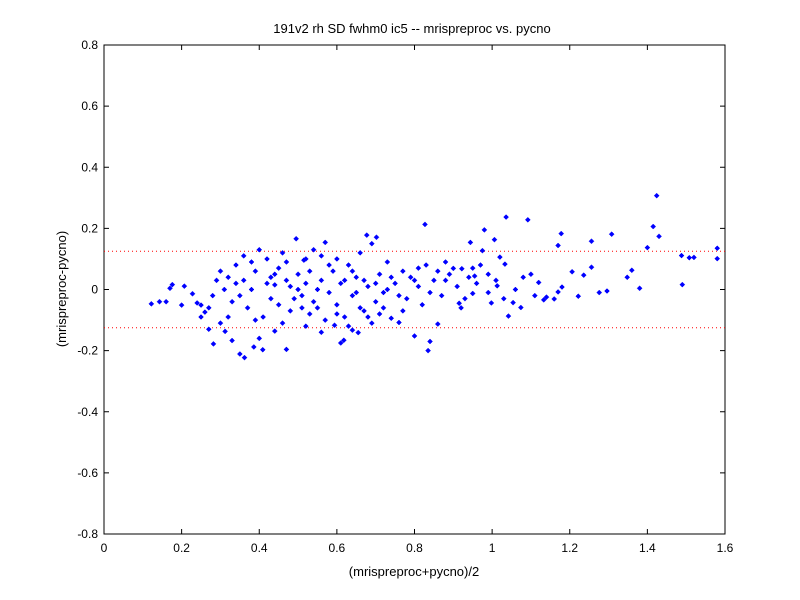 This screenshot has height=600, width=800. What do you see at coordinates (89, 45) in the screenshot?
I see `y-tick-label: 0.8` at bounding box center [89, 45].